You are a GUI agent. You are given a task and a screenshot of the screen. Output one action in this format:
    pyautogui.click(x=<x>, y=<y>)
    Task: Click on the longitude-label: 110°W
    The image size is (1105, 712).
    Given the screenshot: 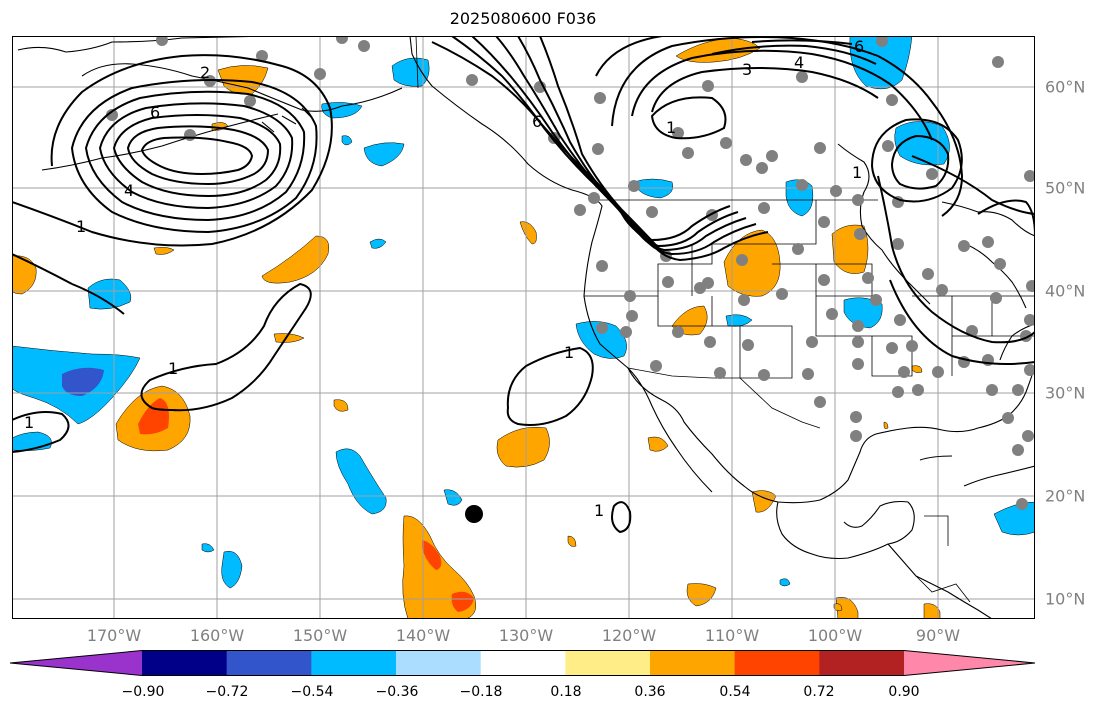 What is the action you would take?
    pyautogui.click(x=732, y=635)
    